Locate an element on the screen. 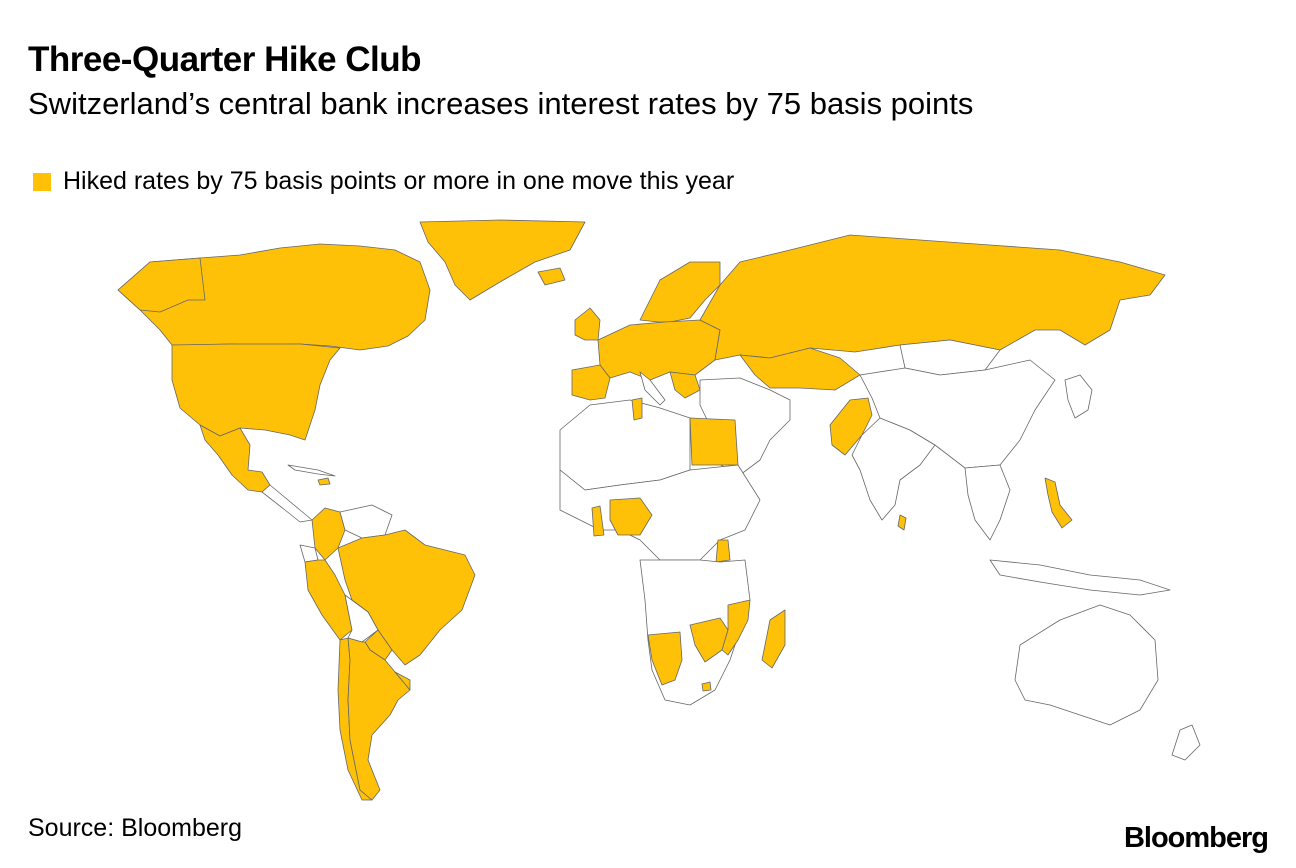  country-indonesia is located at coordinates (1080, 577).